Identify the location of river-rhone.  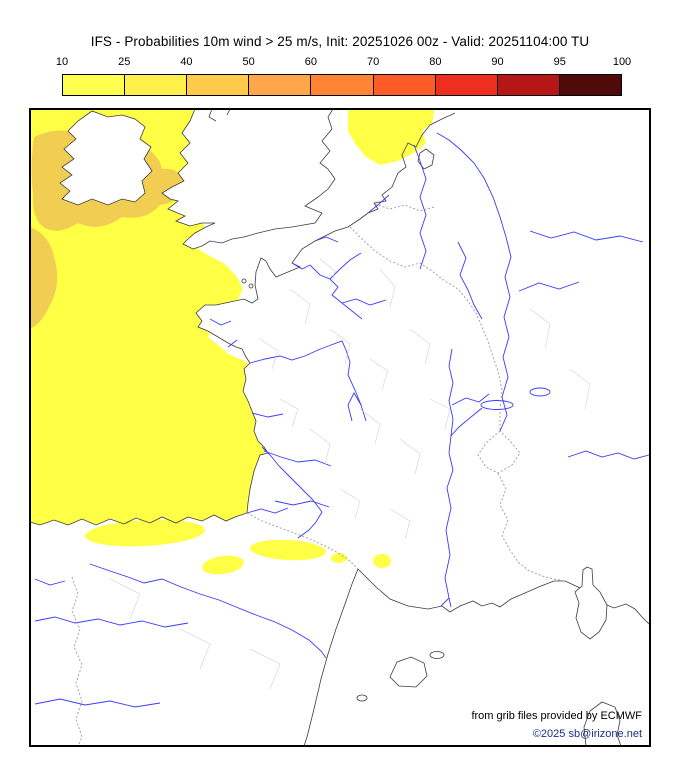
(463, 507).